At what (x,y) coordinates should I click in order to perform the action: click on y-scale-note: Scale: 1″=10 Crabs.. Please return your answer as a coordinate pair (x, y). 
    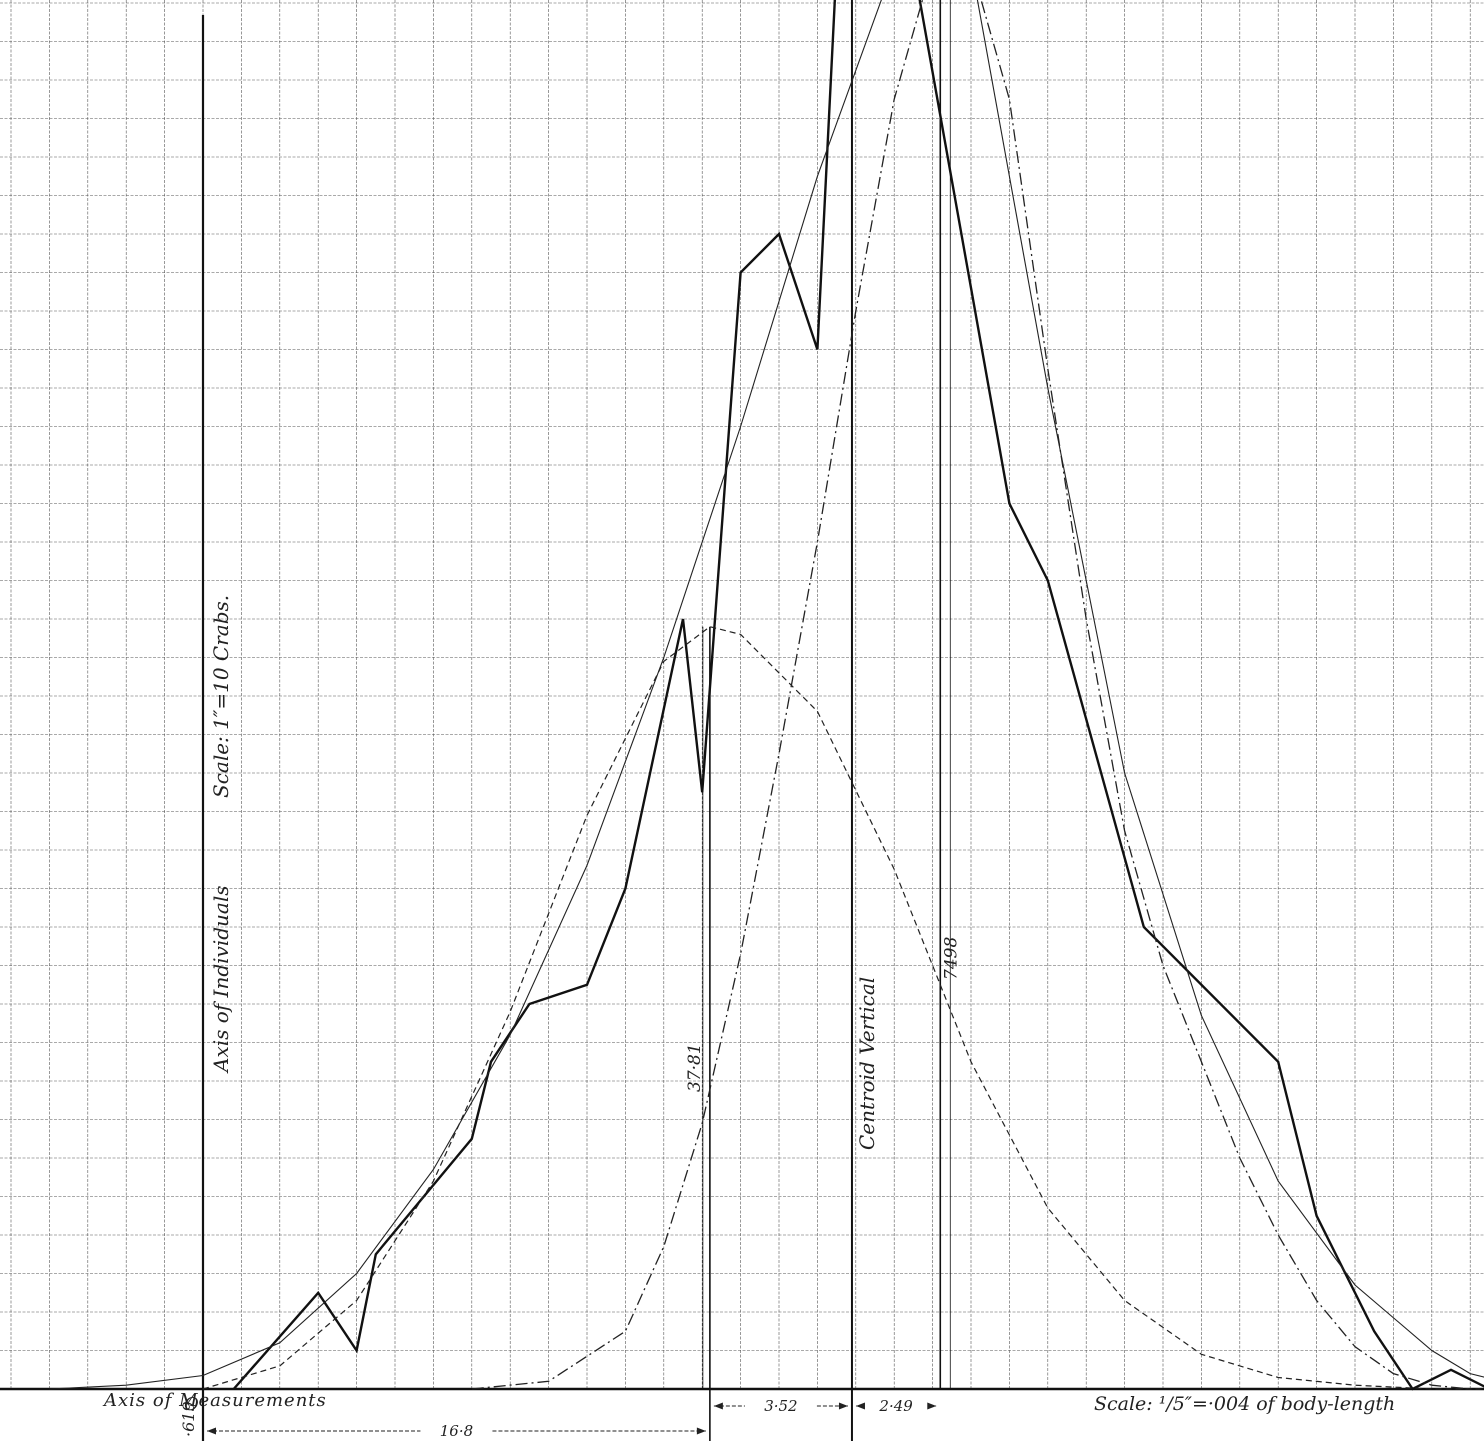
    Looking at the image, I should click on (221, 696).